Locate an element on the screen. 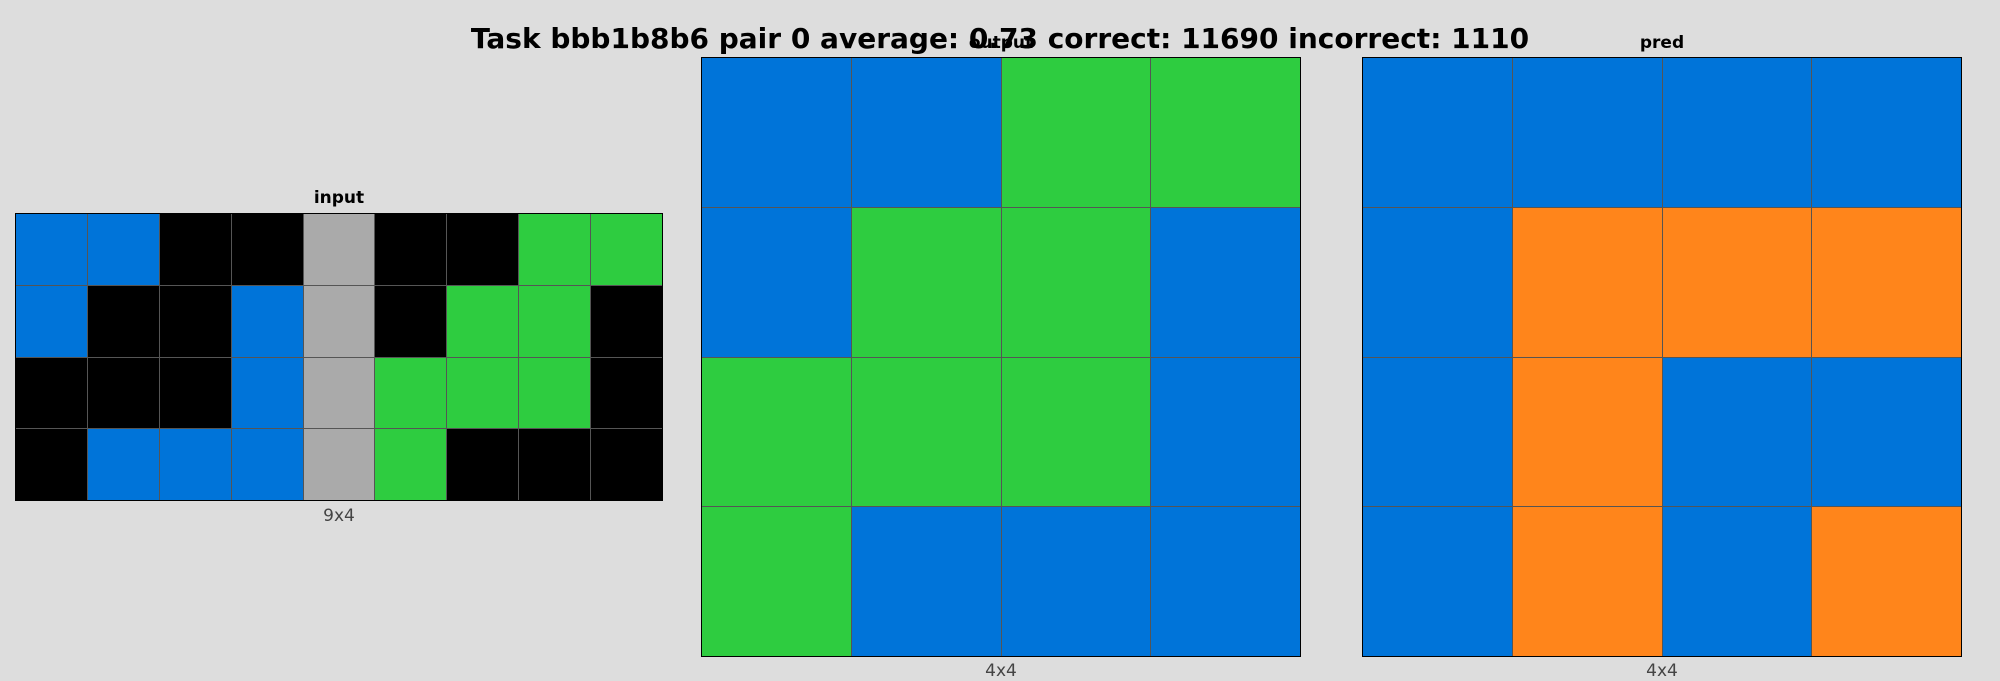 The image size is (2000, 681). pred-cell-r3-c1 is located at coordinates (1587, 581).